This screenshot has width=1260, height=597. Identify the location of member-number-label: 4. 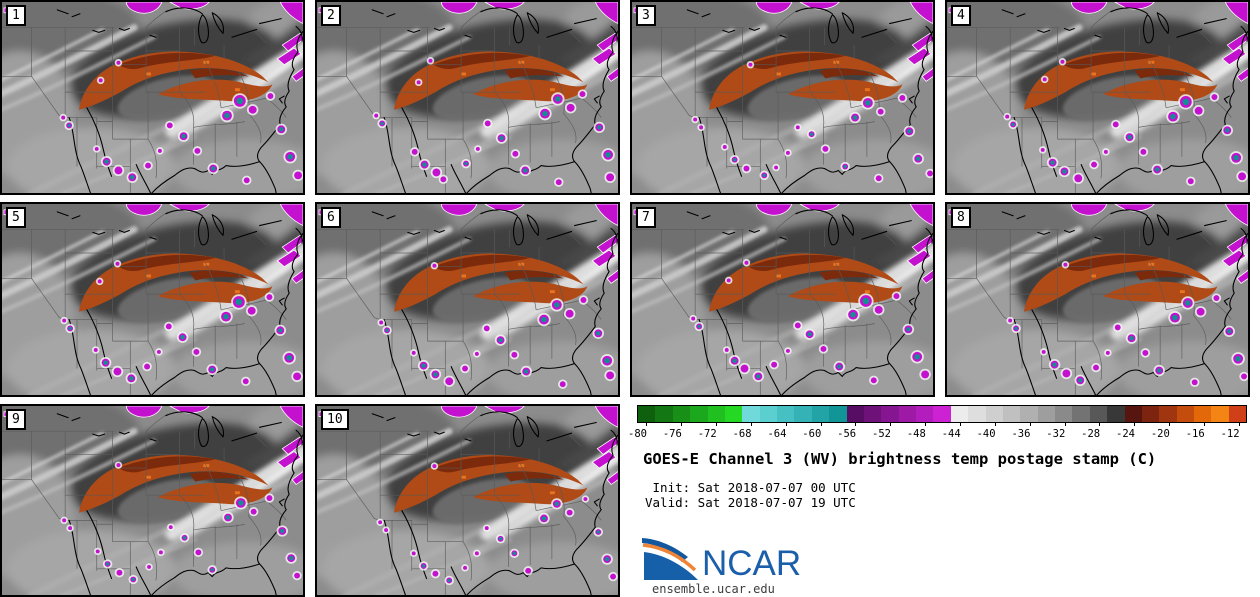
(961, 15).